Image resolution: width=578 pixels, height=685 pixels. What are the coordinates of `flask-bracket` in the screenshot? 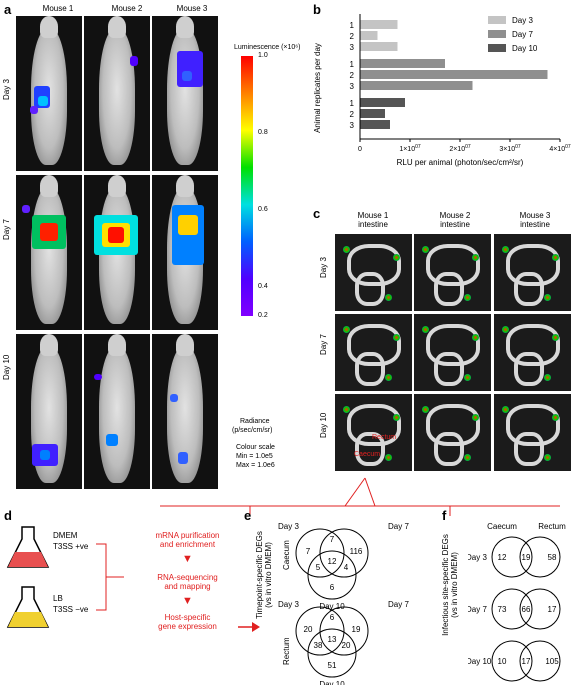 It's located at (110, 577).